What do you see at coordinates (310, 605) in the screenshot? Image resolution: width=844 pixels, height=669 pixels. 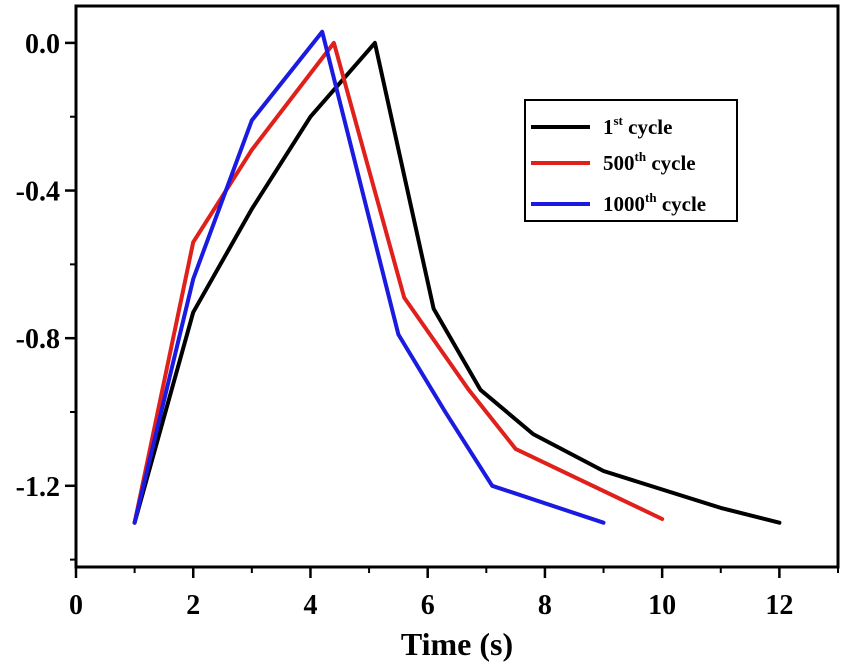 I see `x-tick-label: 4` at bounding box center [310, 605].